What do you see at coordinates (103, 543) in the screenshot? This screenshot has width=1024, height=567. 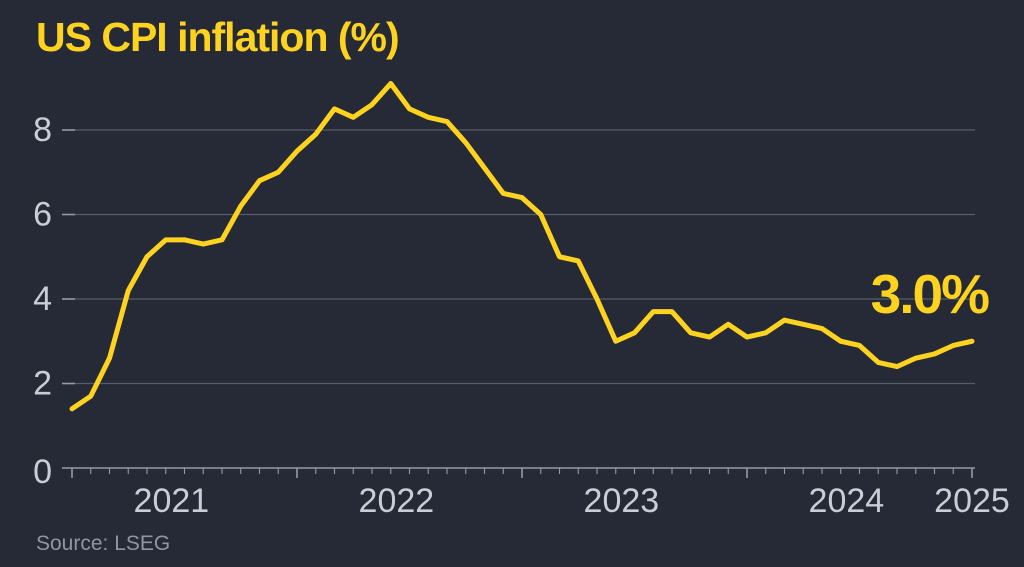 I see `source-credit: Source: LSEG` at bounding box center [103, 543].